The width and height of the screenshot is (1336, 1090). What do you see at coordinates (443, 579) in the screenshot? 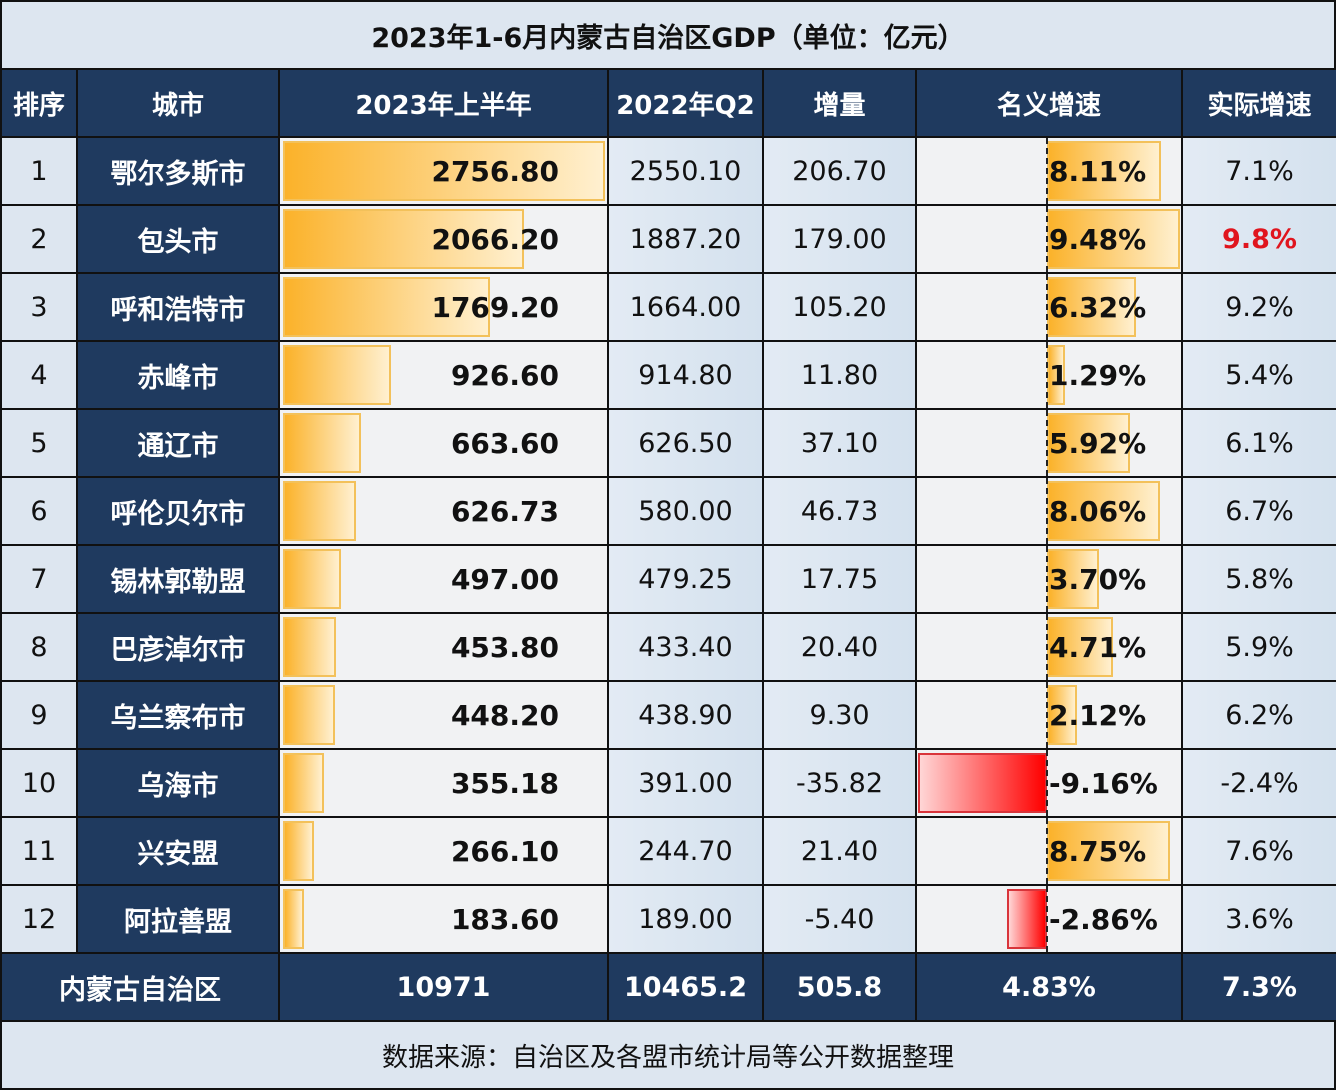
I see `gdp-2023-cell: 497.00` at bounding box center [443, 579].